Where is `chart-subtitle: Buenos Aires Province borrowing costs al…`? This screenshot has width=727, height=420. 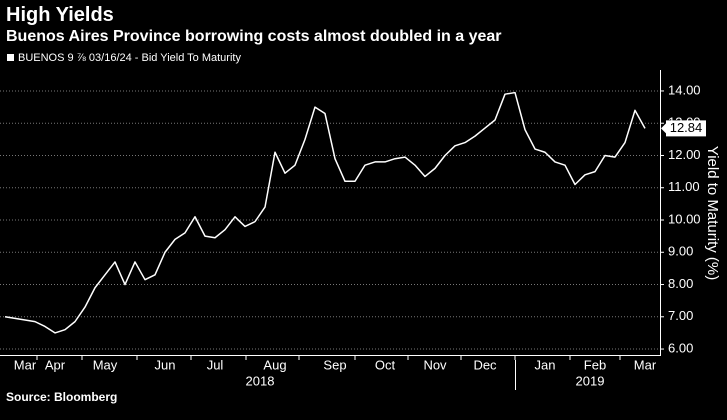 chart-subtitle: Buenos Aires Province borrowing costs al… is located at coordinates (254, 36).